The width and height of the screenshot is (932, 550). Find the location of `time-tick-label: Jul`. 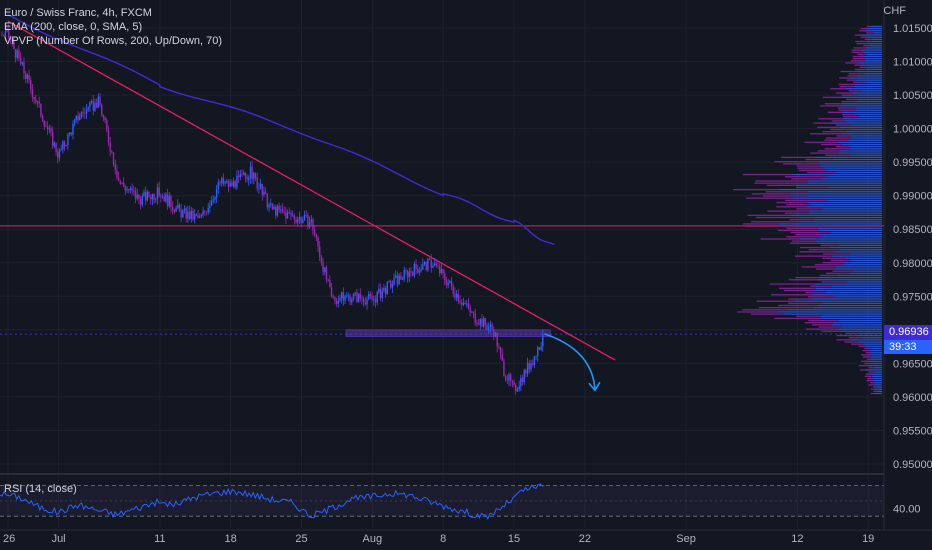

time-tick-label: Jul is located at coordinates (59, 539).